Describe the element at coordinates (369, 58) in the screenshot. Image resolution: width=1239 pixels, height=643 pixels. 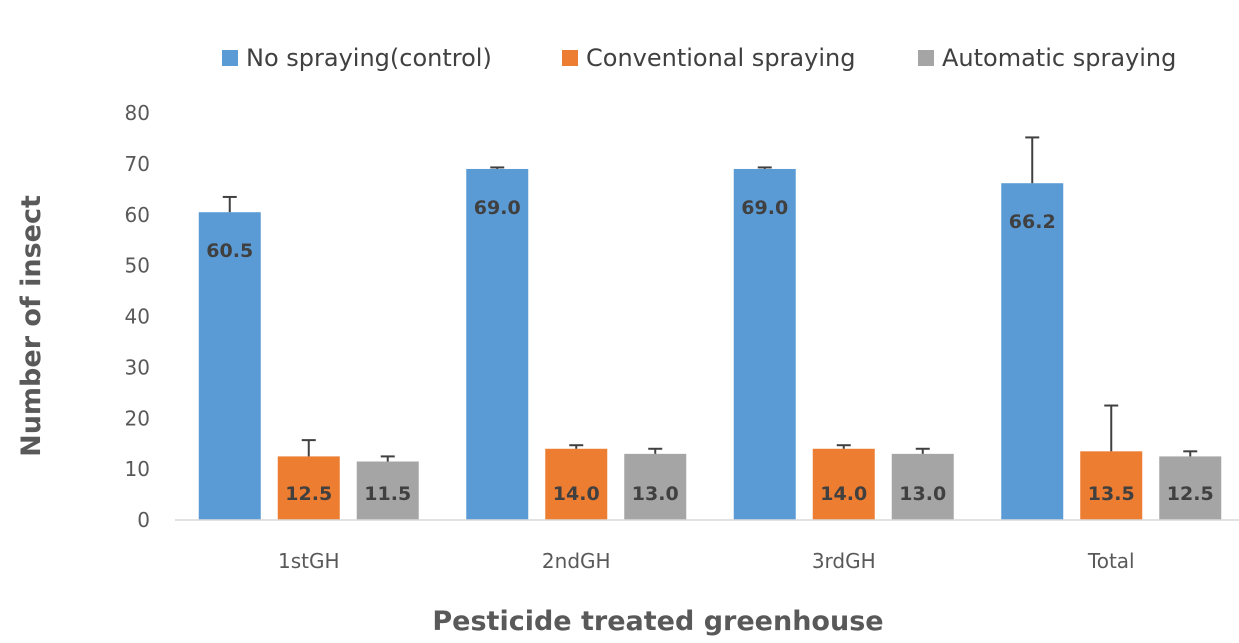
I see `legend-label: No spraying(control)` at that location.